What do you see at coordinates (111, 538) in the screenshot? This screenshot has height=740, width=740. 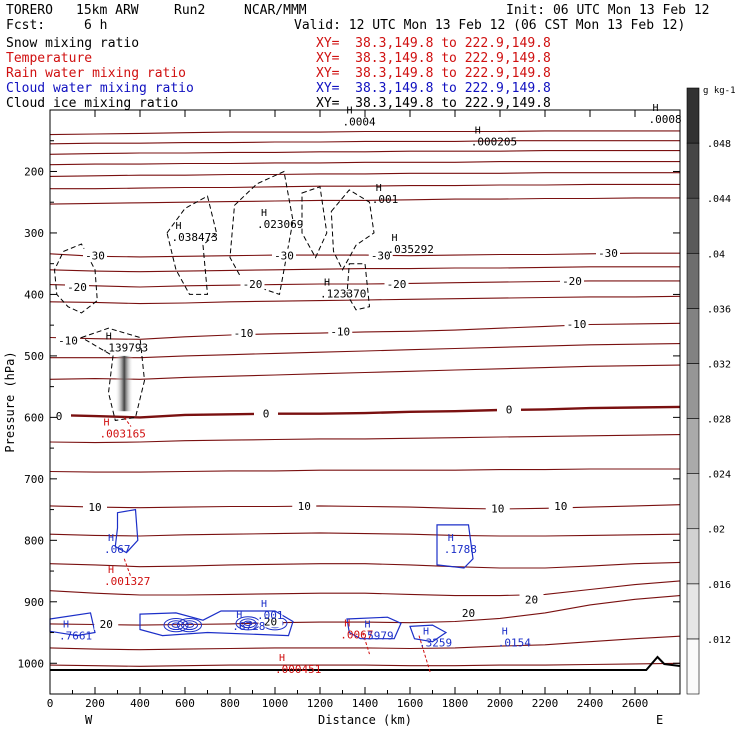 I see `max-marker-13: H` at bounding box center [111, 538].